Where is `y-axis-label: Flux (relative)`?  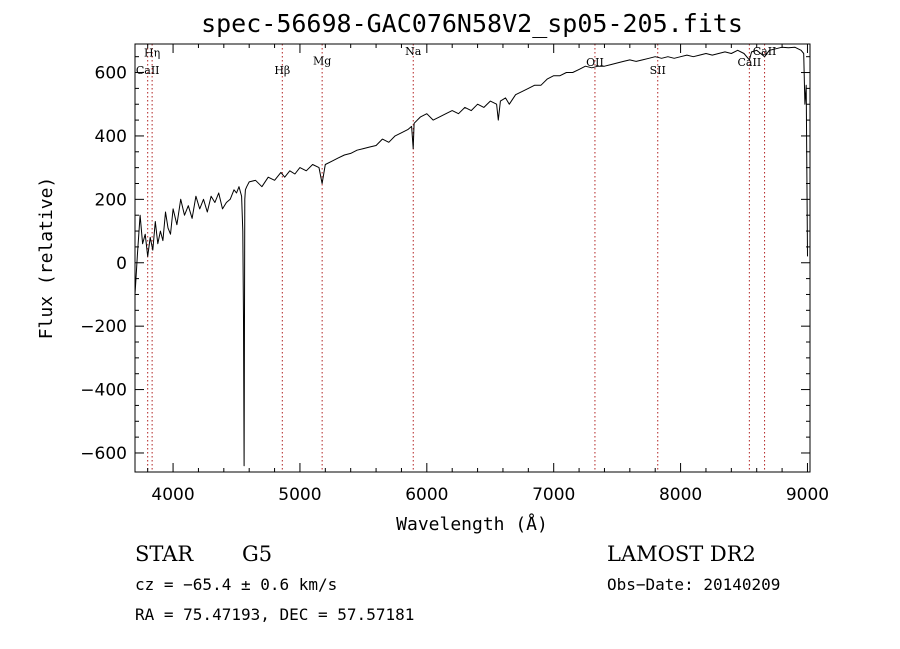
y-axis-label: Flux (relative) is located at coordinates (46, 258).